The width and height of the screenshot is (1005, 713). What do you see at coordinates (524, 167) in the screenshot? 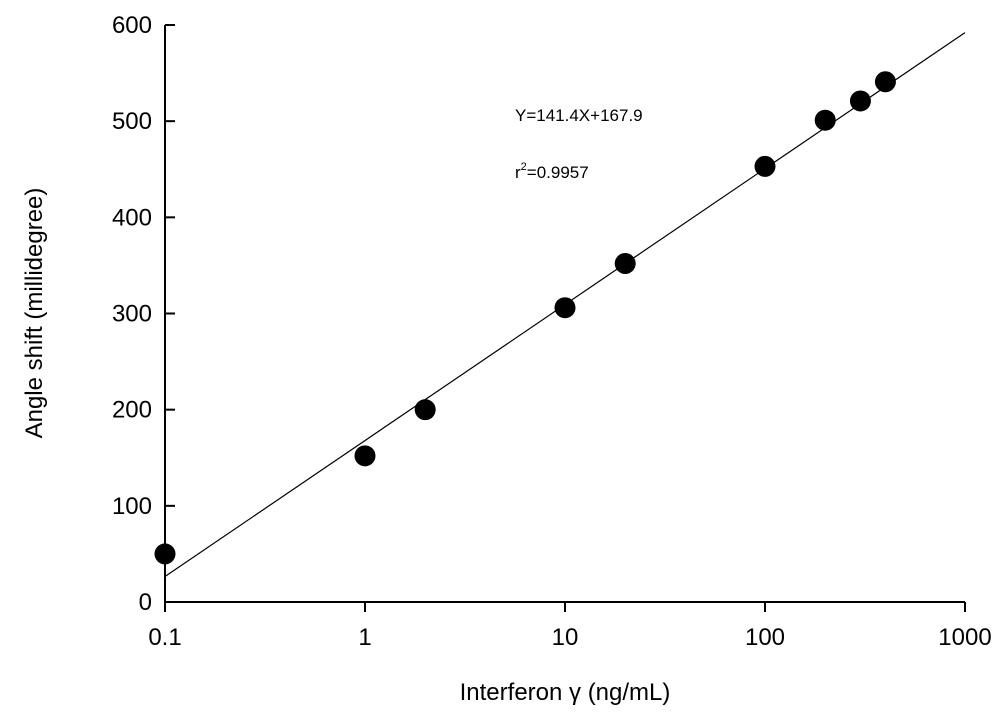
I see `r-squared-superscript: 2` at bounding box center [524, 167].